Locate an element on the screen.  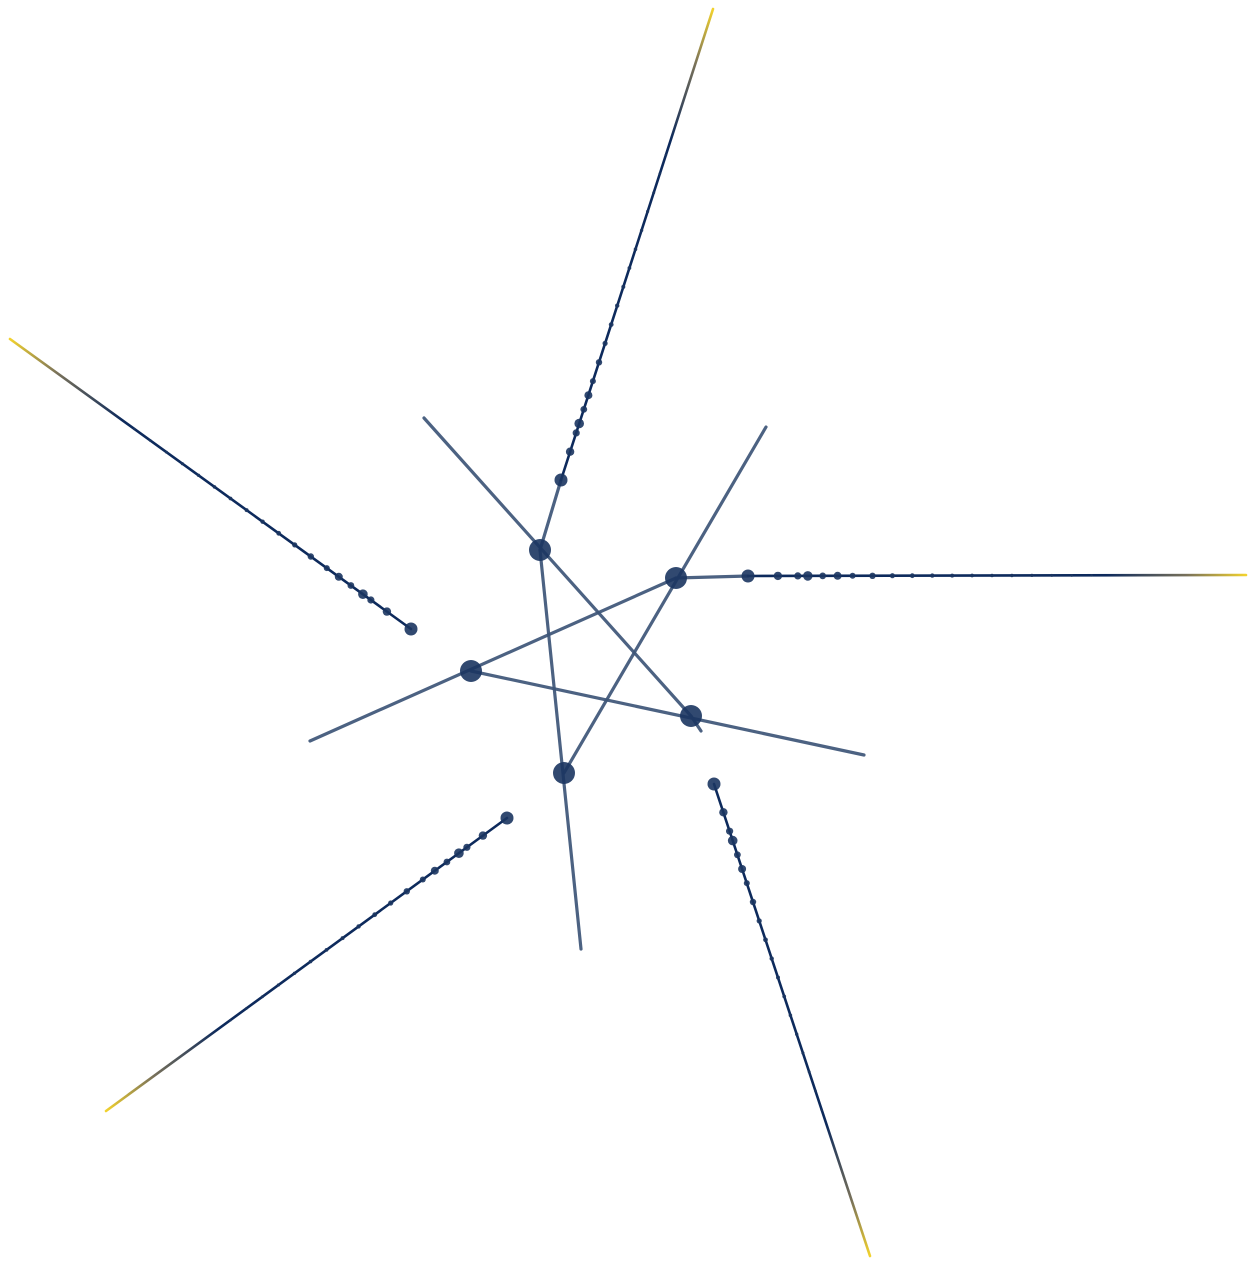
hub-lower-right is located at coordinates (691, 716).